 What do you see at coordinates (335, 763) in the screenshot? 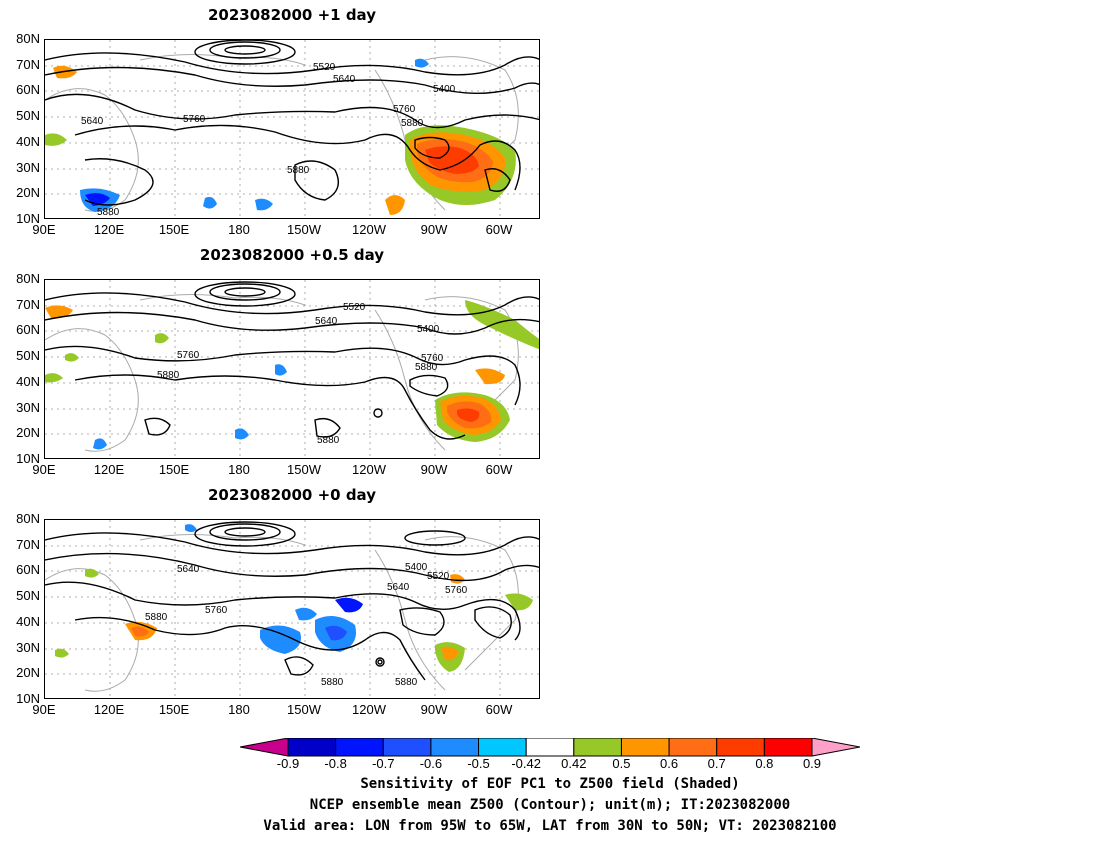
I see `colorbar-tick-label: -0.8` at bounding box center [335, 763].